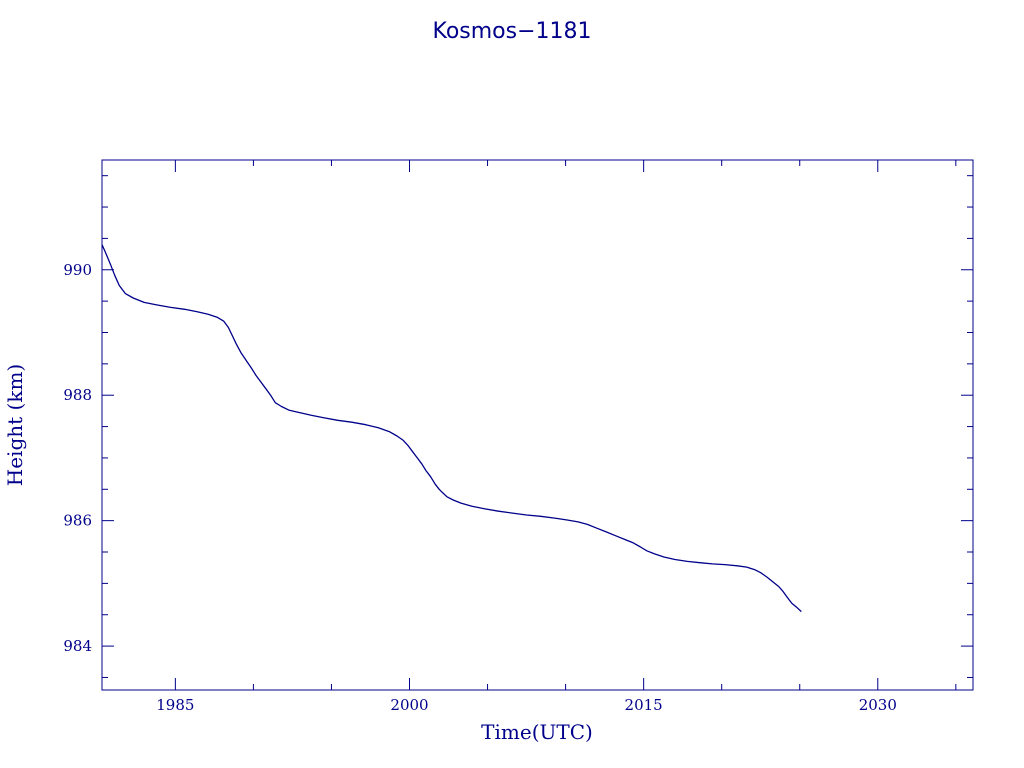 This screenshot has width=1024, height=768. Describe the element at coordinates (77, 646) in the screenshot. I see `y-tick-label: 984` at that location.